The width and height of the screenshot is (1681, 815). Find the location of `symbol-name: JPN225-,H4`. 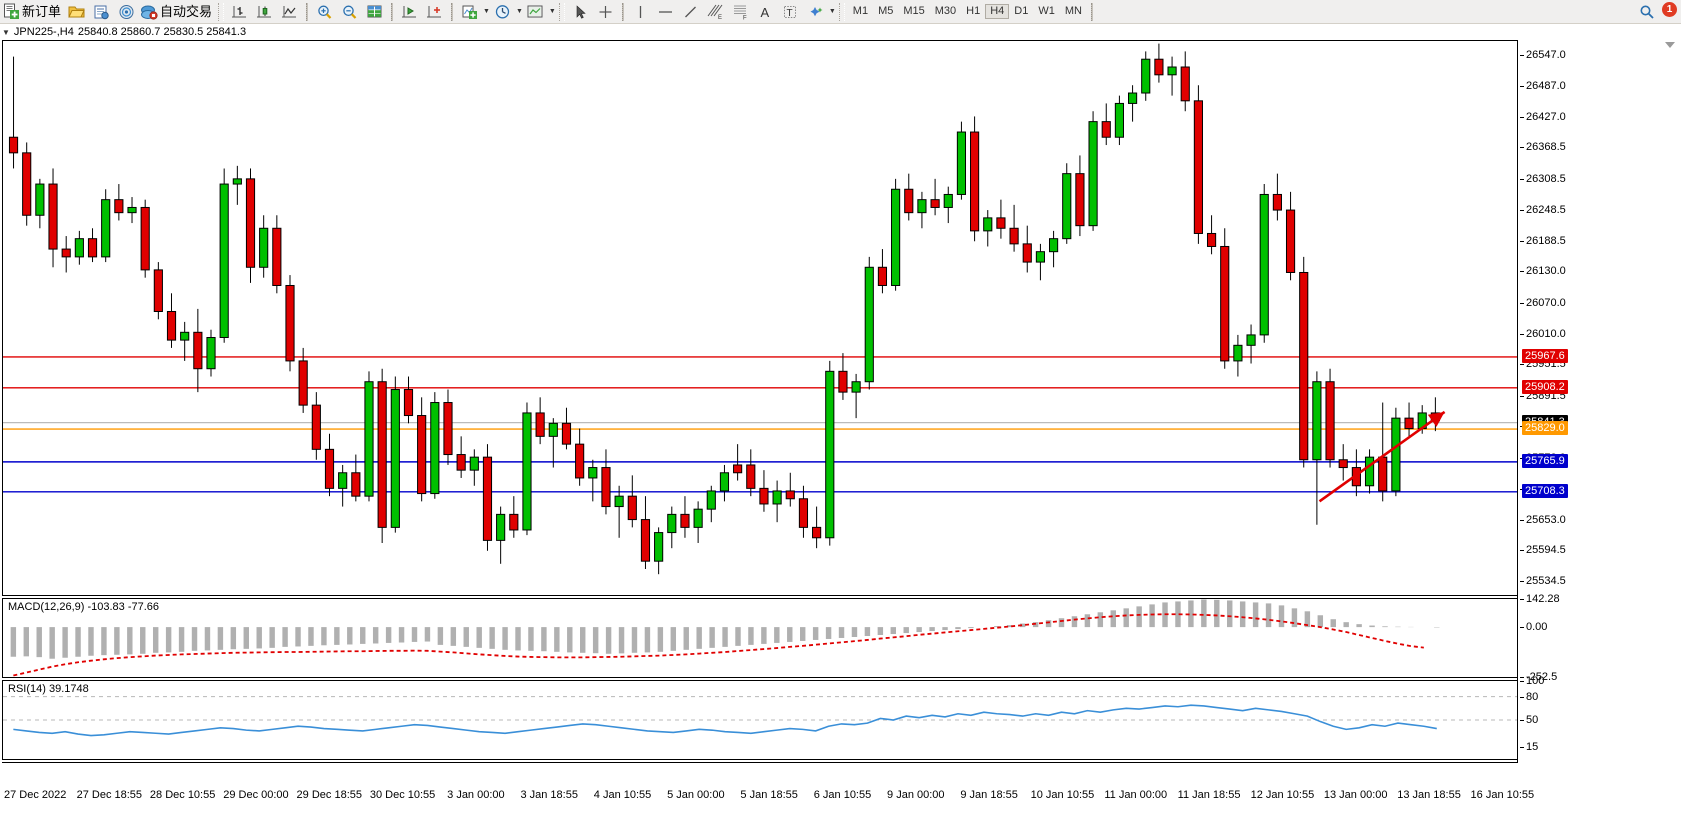

symbol-name: JPN225-,H4 is located at coordinates (43, 32).